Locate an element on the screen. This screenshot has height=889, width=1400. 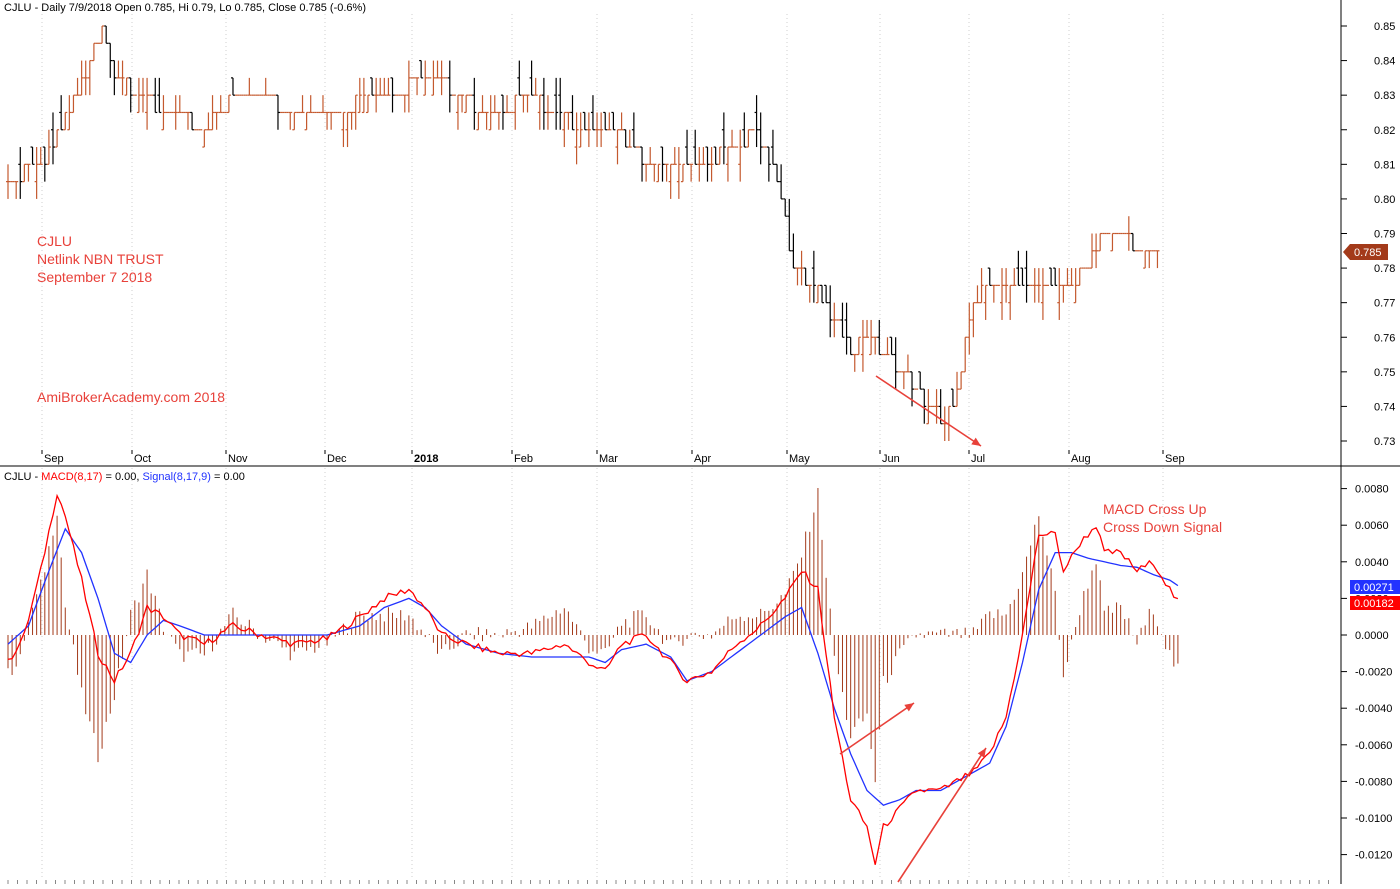
price-axis-label: 0.73 is located at coordinates (1384, 442).